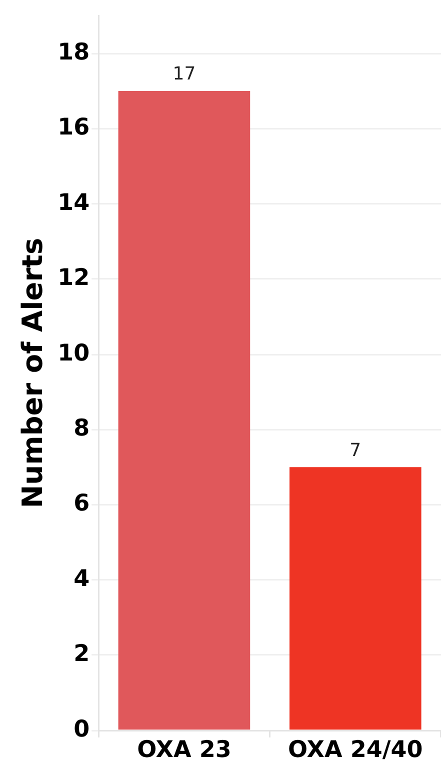  What do you see at coordinates (74, 127) in the screenshot?
I see `y-tick-label: 16` at bounding box center [74, 127].